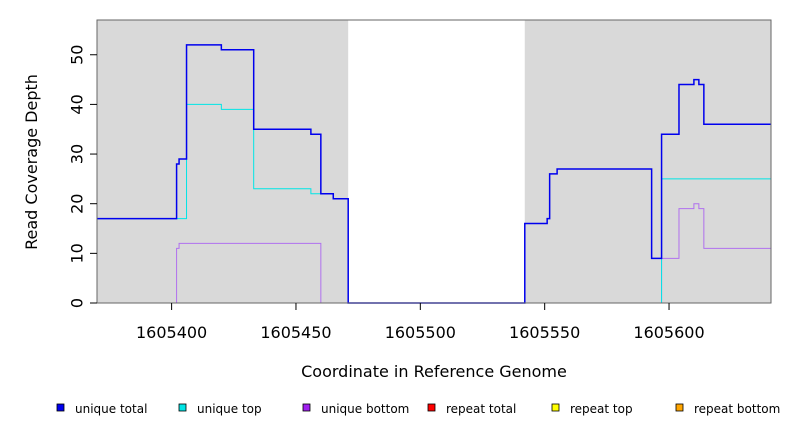 This screenshot has height=432, width=792. What do you see at coordinates (77, 303) in the screenshot?
I see `y-tick-label: 0` at bounding box center [77, 303].